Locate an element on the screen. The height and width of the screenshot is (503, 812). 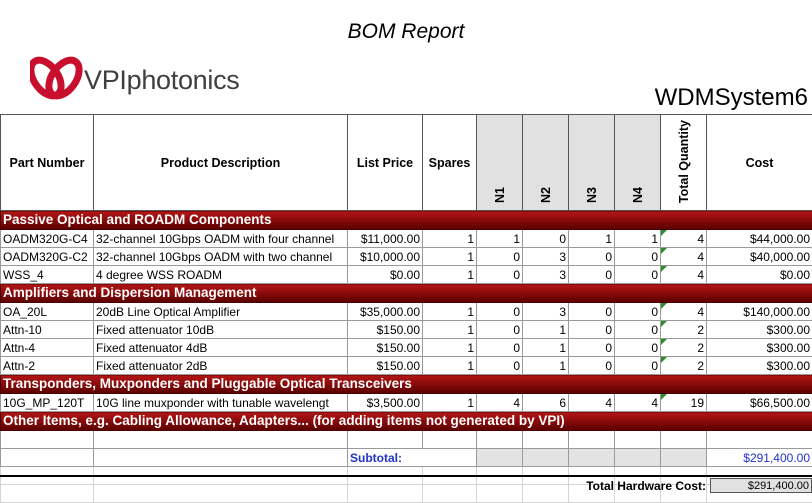
cost-cell: $140,000.00 is located at coordinates (759, 312).